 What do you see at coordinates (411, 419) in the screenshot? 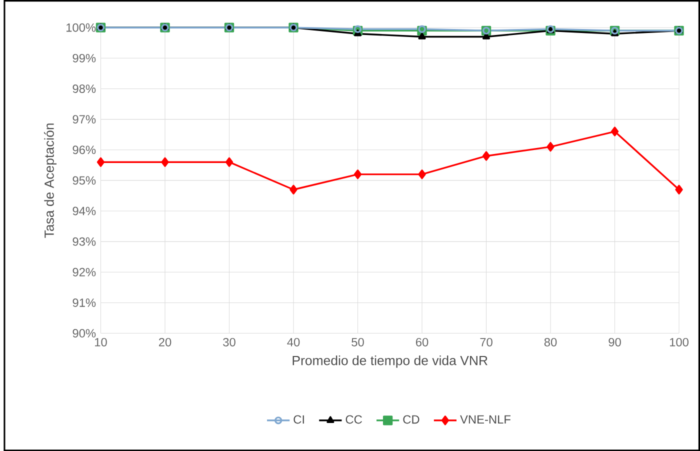
I see `legend-label: CD` at bounding box center [411, 419].